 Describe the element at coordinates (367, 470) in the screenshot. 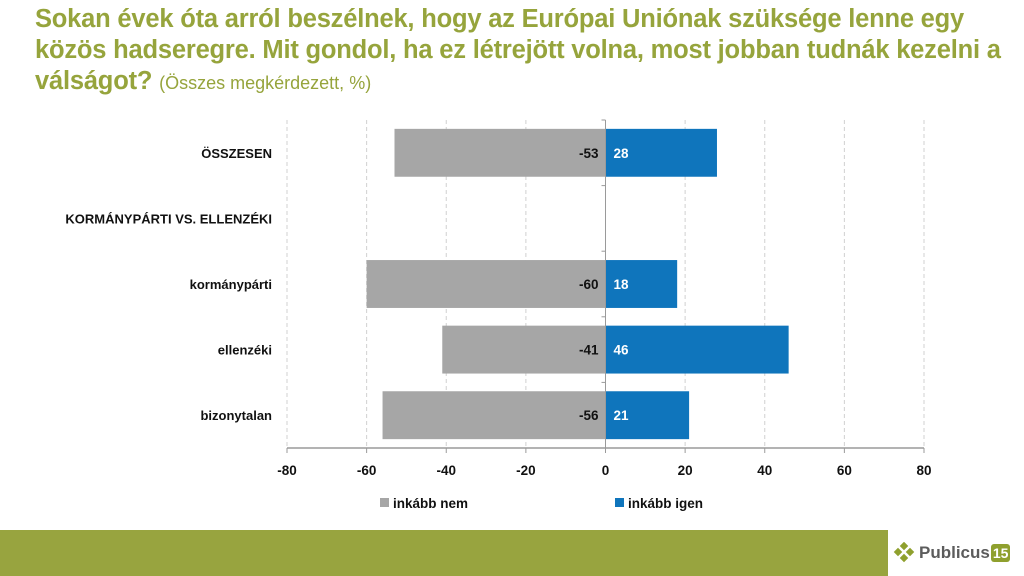

I see `x-tick-label: -60` at that location.